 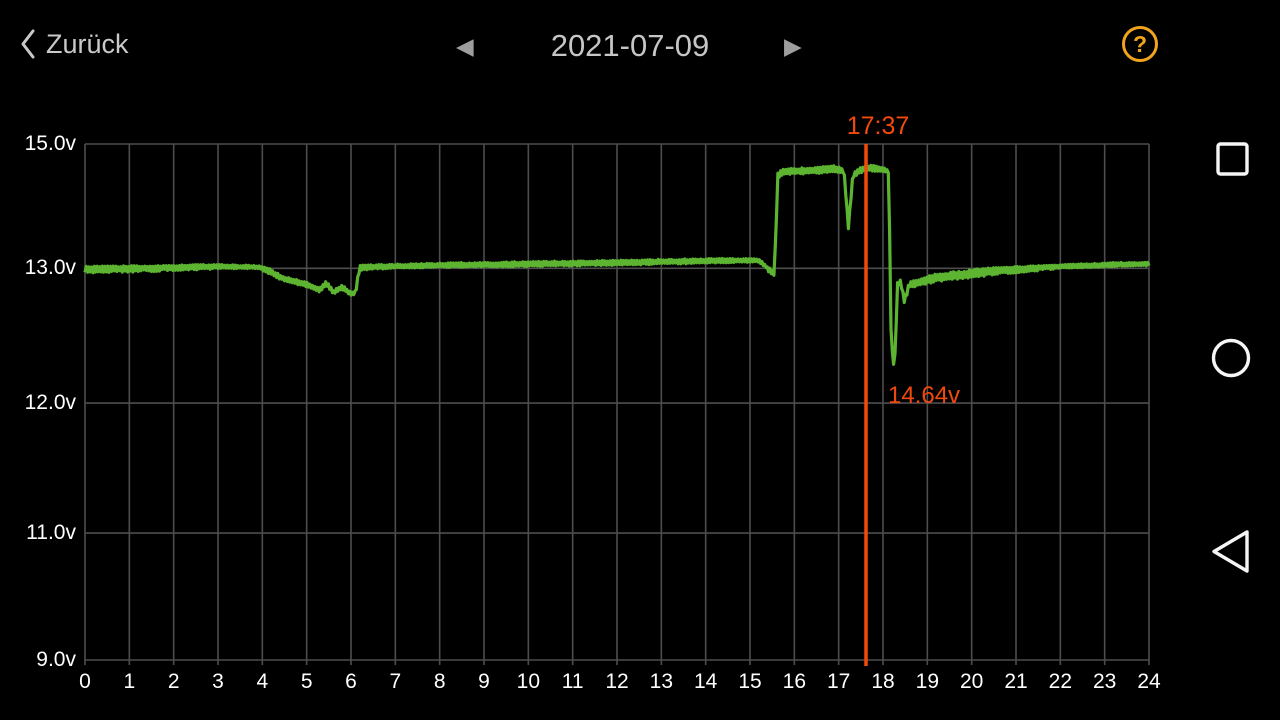 I want to click on x-tick-label: 23, so click(x=1104, y=681).